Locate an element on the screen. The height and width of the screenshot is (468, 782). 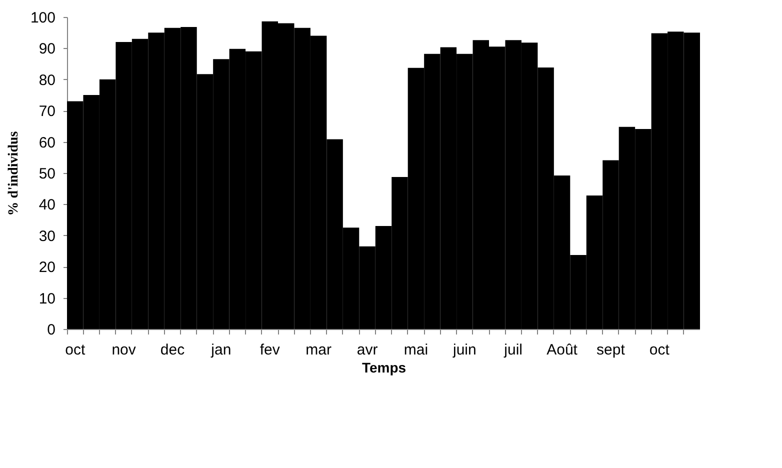
y-tick-label: 100 is located at coordinates (43, 18).